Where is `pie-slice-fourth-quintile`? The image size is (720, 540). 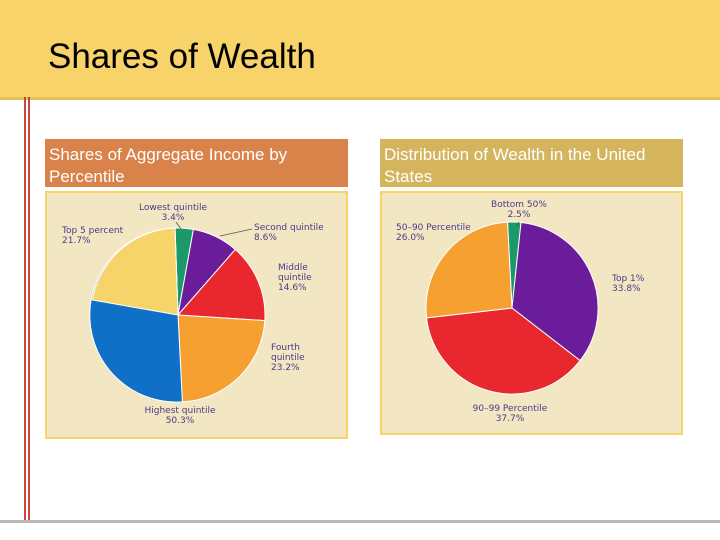 pie-slice-fourth-quintile is located at coordinates (221, 358).